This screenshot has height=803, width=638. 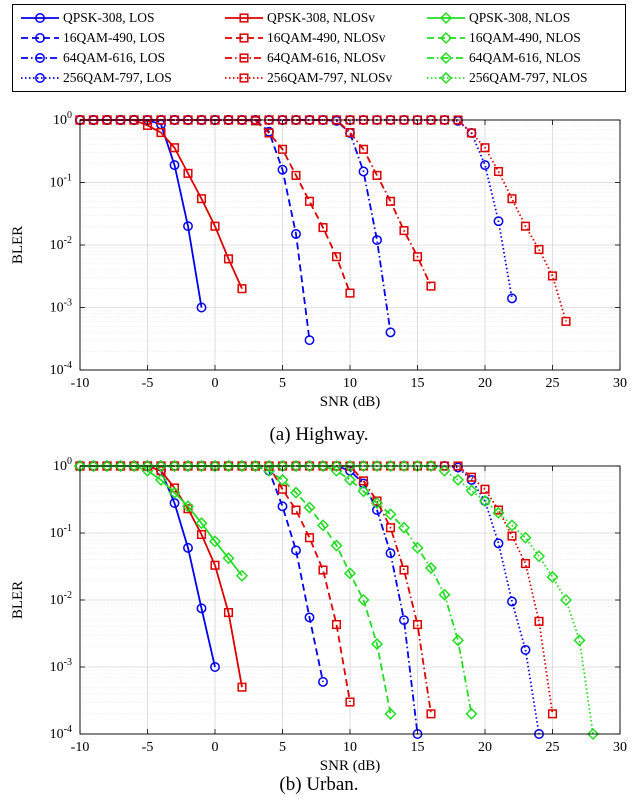 I want to click on y-tick-label: 10⁻³, so click(x=61, y=666).